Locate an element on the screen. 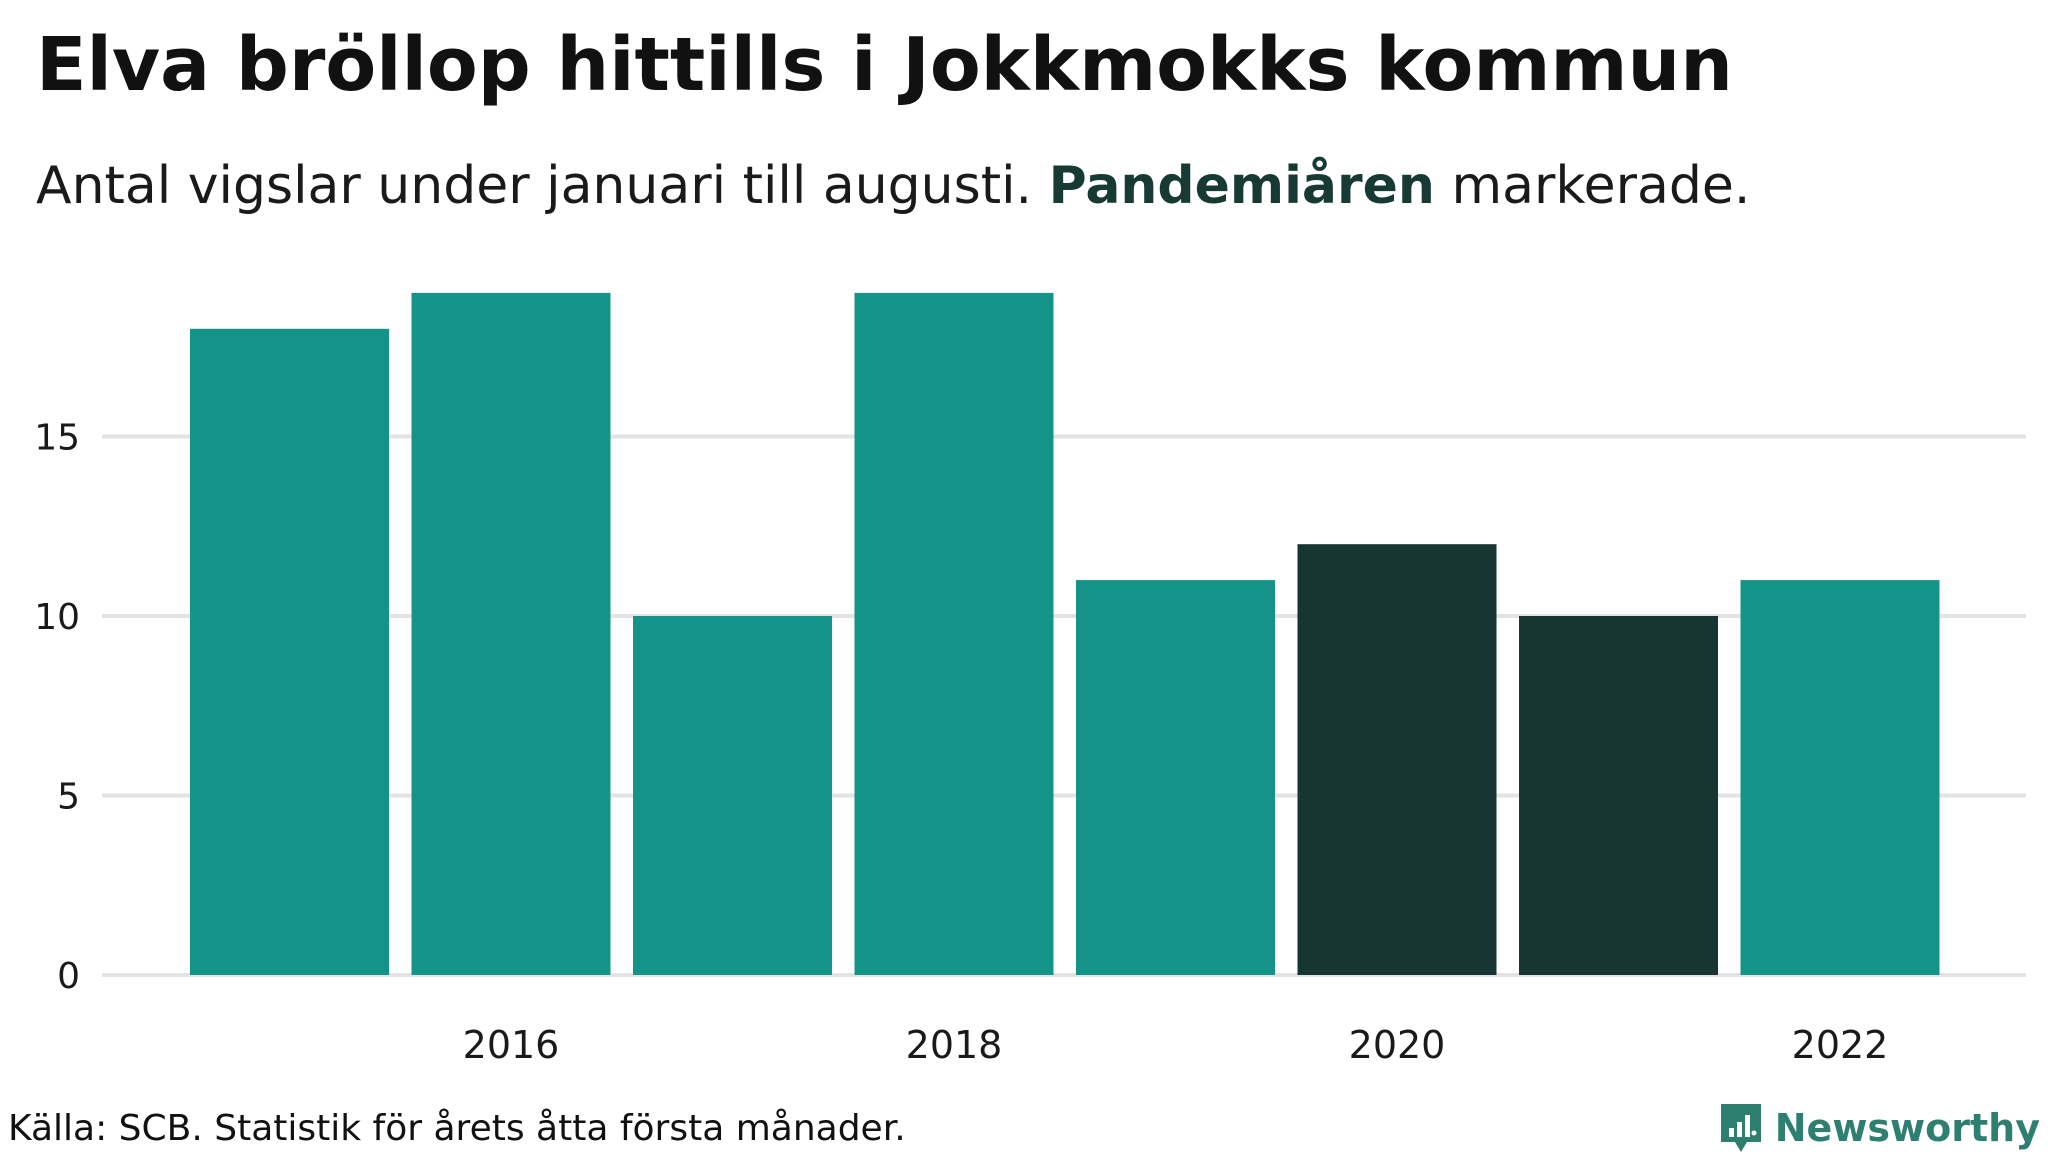 The width and height of the screenshot is (2048, 1156). bar-2017 is located at coordinates (732, 795).